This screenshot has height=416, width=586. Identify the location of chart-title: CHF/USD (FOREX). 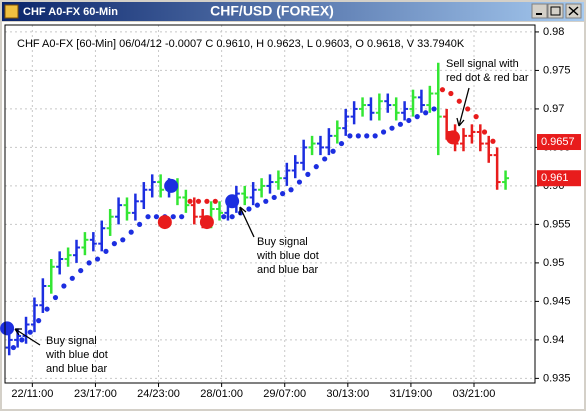
(272, 11).